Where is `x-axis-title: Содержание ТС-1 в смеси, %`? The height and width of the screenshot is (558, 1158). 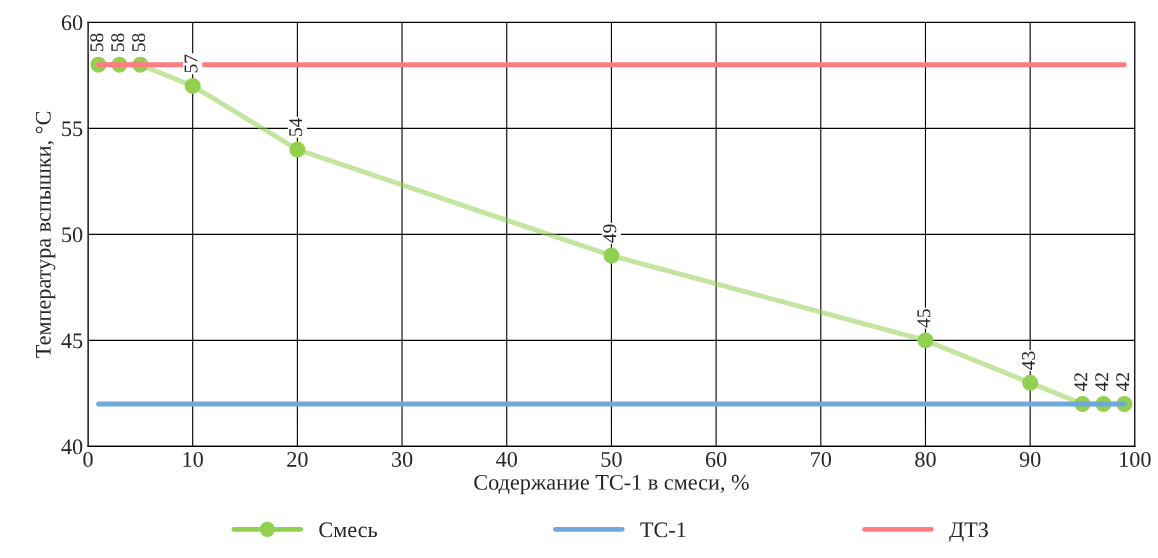 x-axis-title: Содержание ТС-1 в смеси, % is located at coordinates (611, 484).